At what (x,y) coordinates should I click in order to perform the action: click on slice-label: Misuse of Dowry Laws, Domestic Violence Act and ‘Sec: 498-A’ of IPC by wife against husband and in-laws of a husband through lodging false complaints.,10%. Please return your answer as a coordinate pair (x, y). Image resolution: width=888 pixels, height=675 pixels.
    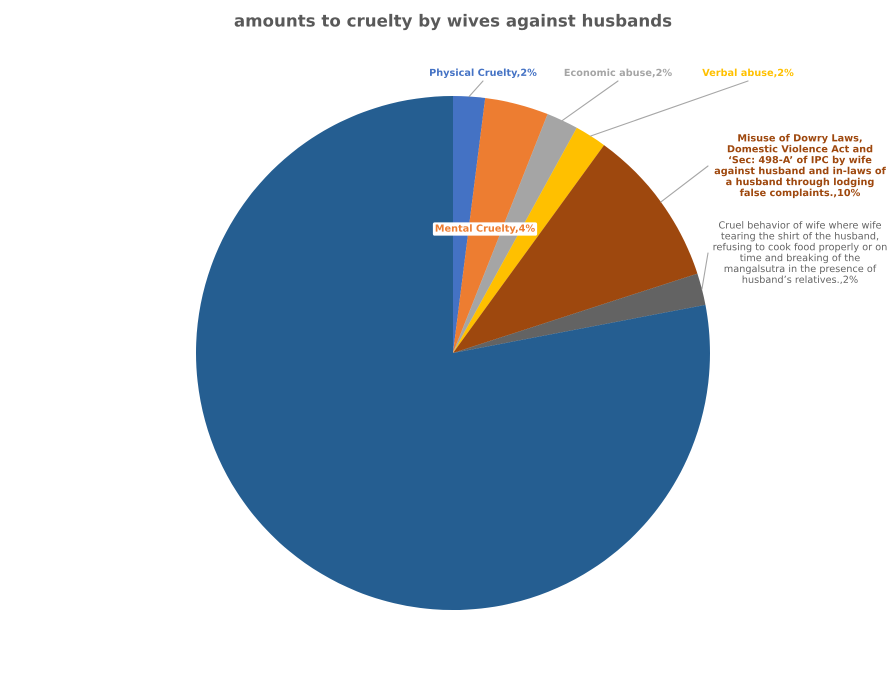
    Looking at the image, I should click on (800, 166).